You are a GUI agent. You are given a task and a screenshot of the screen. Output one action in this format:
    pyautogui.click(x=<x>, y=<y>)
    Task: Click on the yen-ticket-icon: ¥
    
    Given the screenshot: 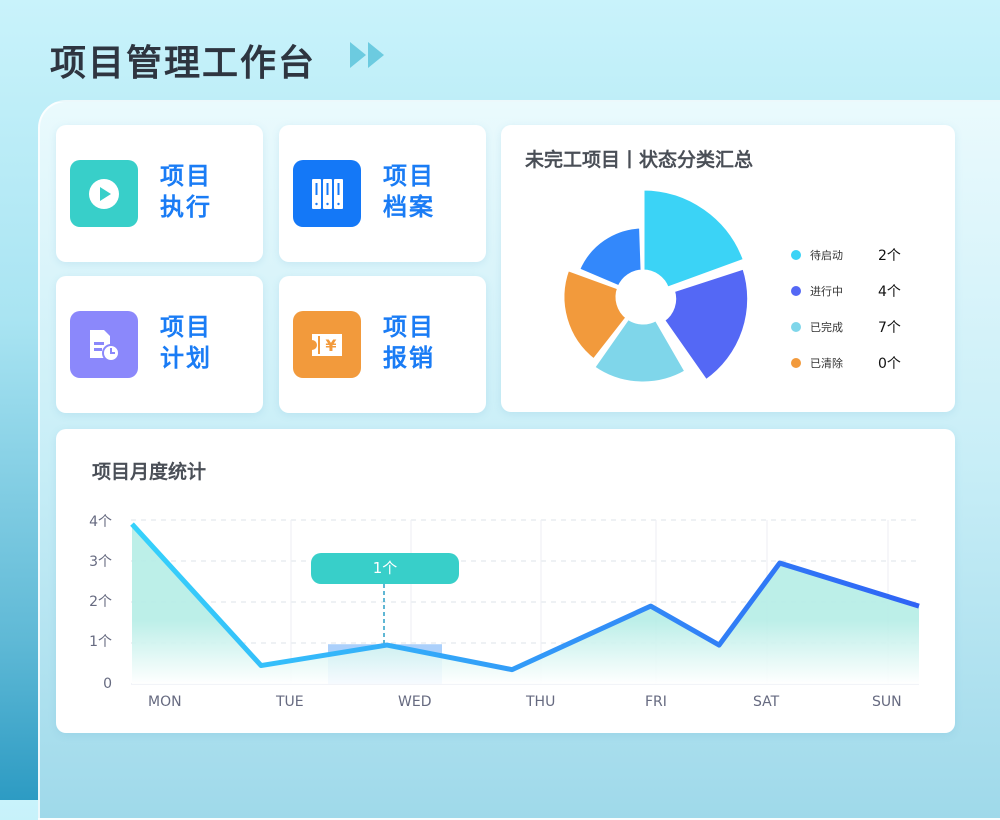 What is the action you would take?
    pyautogui.click(x=327, y=344)
    